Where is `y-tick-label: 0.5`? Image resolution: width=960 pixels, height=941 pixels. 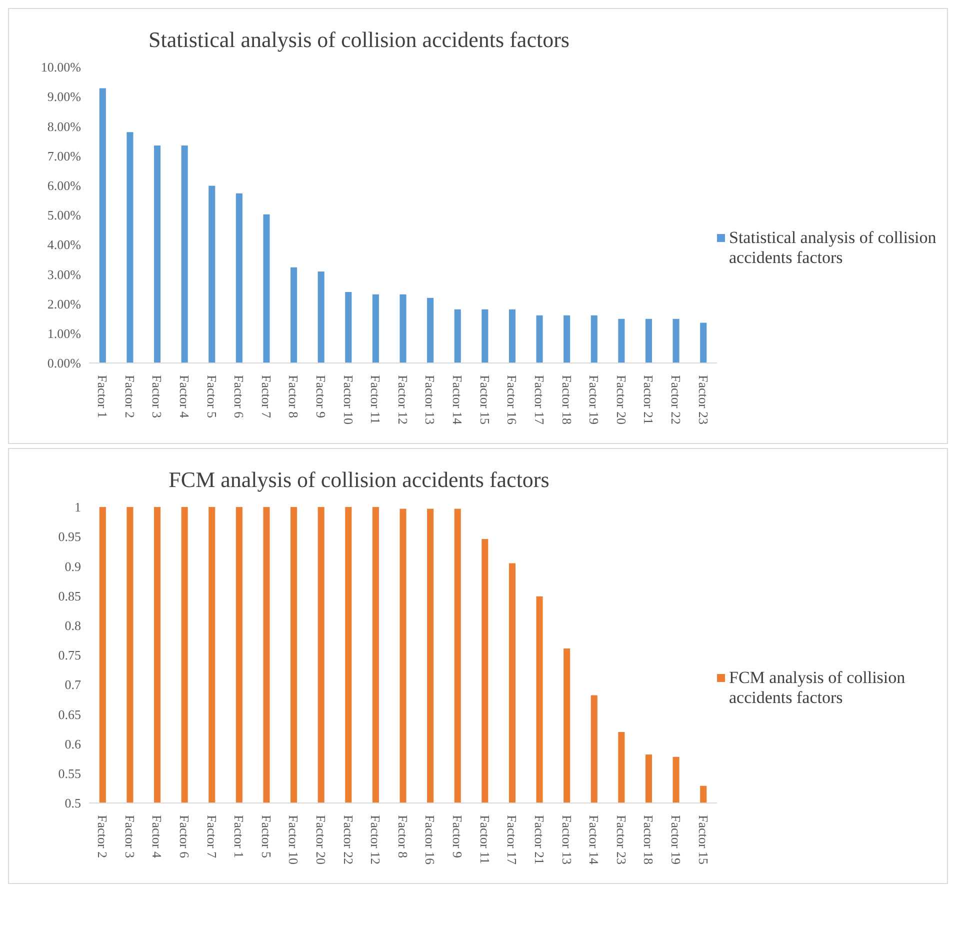 y-tick-label: 0.5 is located at coordinates (72, 803).